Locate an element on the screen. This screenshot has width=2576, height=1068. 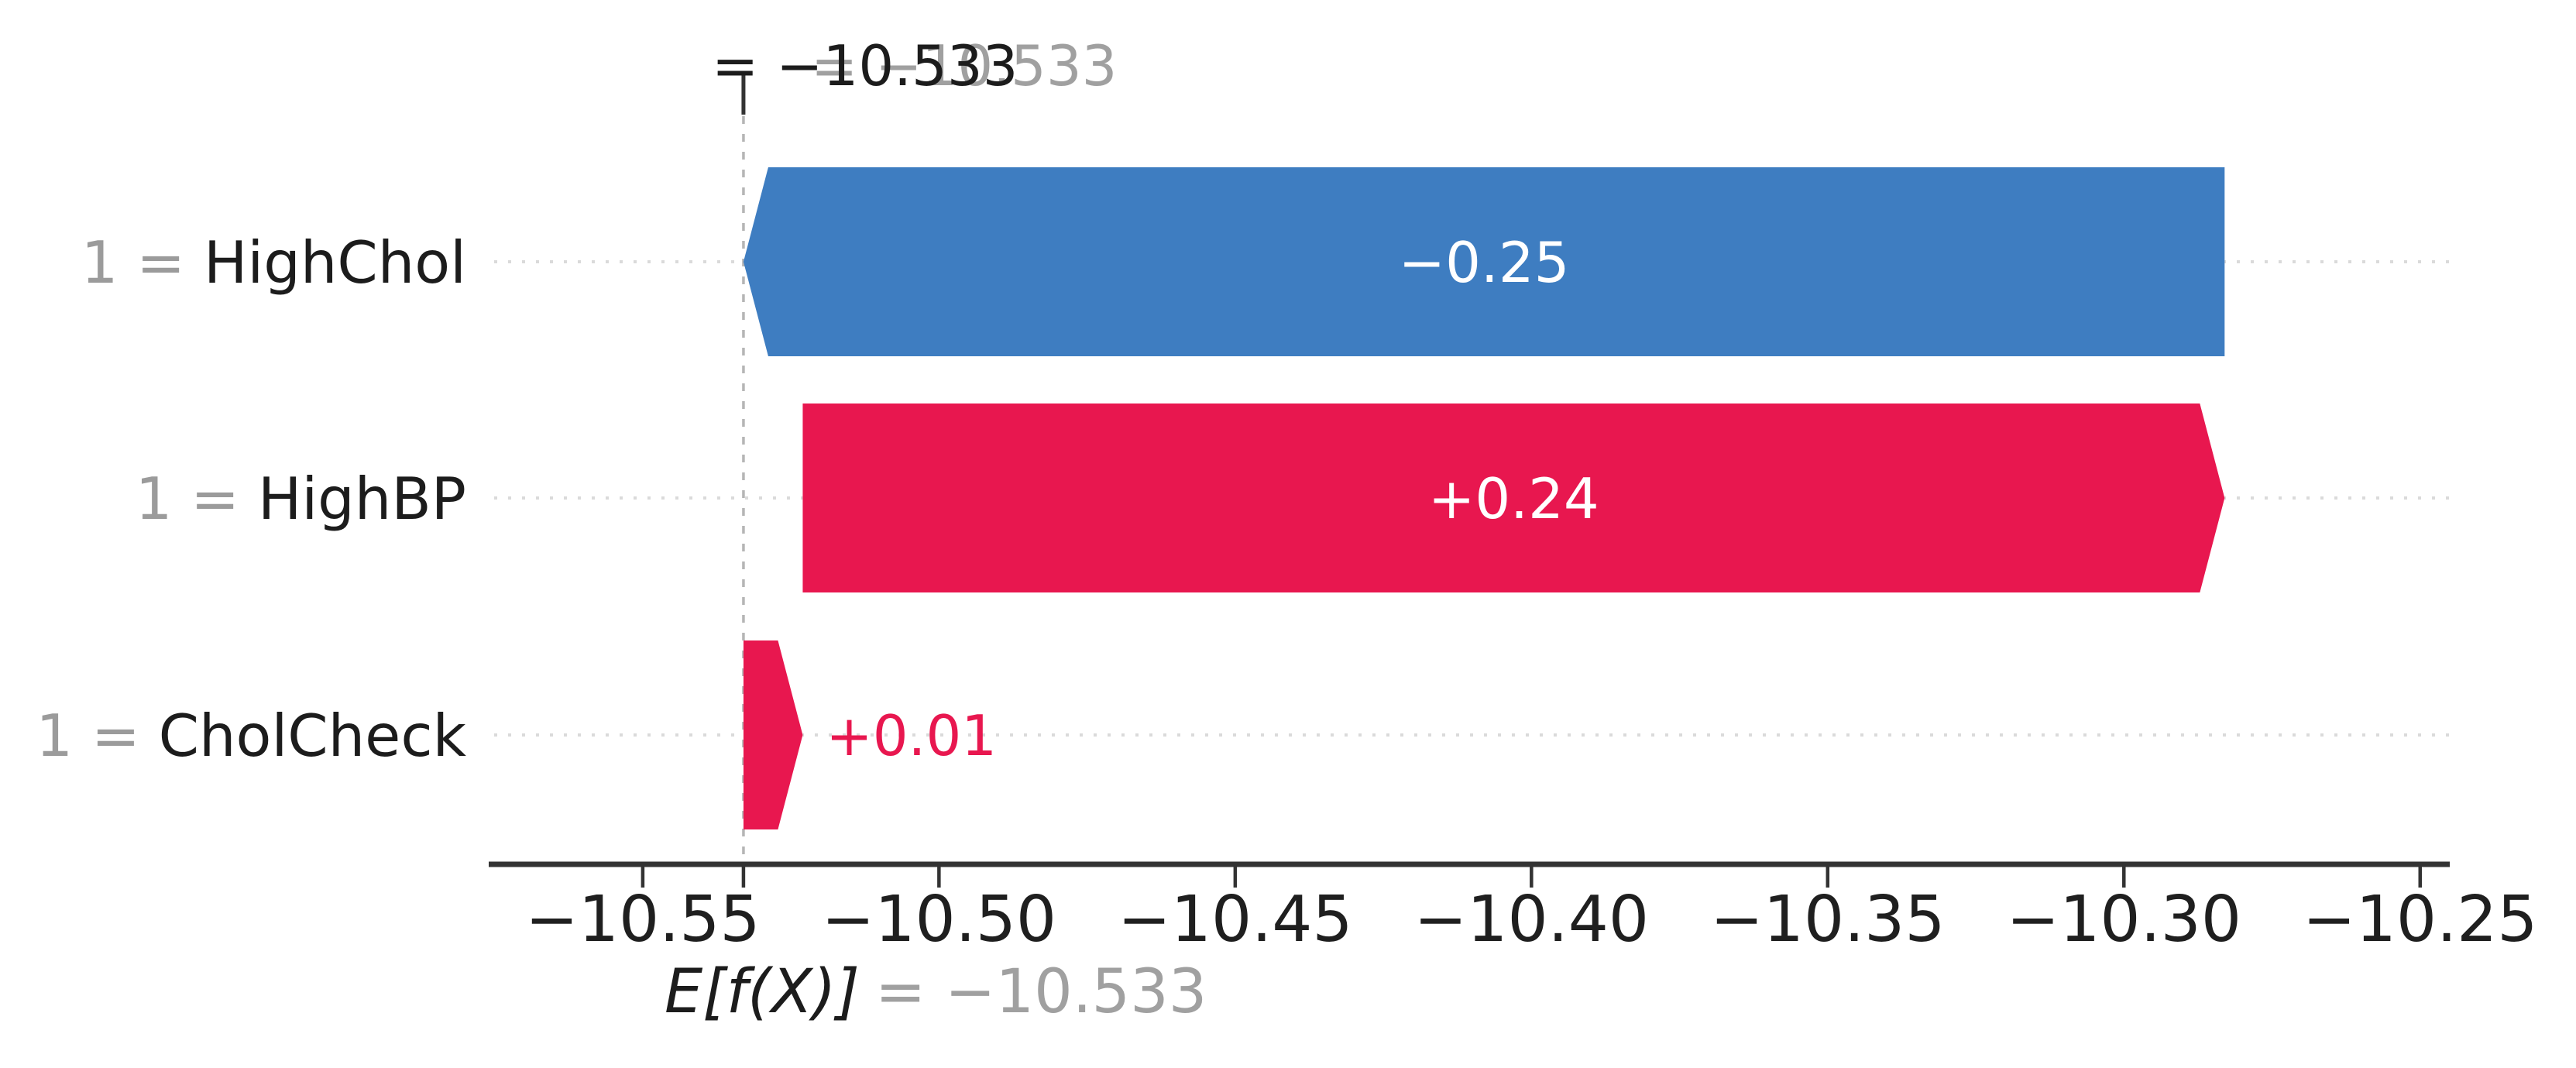
x-axis-tick-label: −10.25 is located at coordinates (2420, 920).